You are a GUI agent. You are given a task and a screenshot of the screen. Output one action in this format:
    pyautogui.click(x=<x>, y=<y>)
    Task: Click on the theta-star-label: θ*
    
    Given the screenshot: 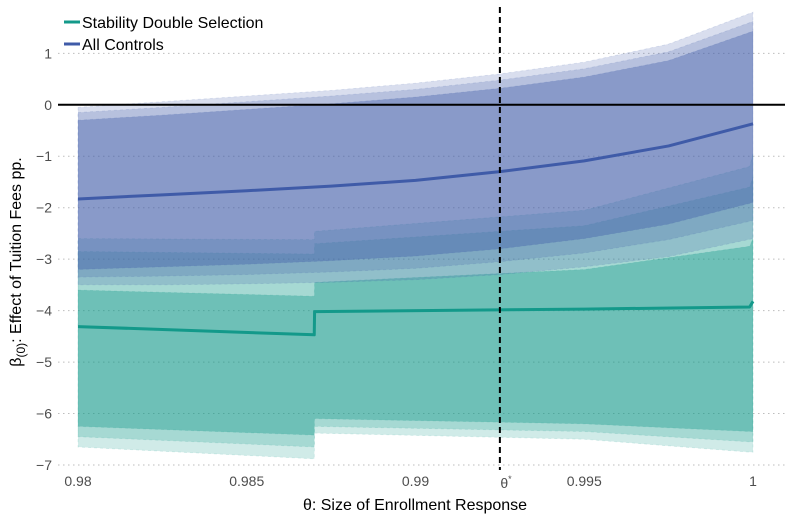 What is the action you would take?
    pyautogui.click(x=506, y=482)
    